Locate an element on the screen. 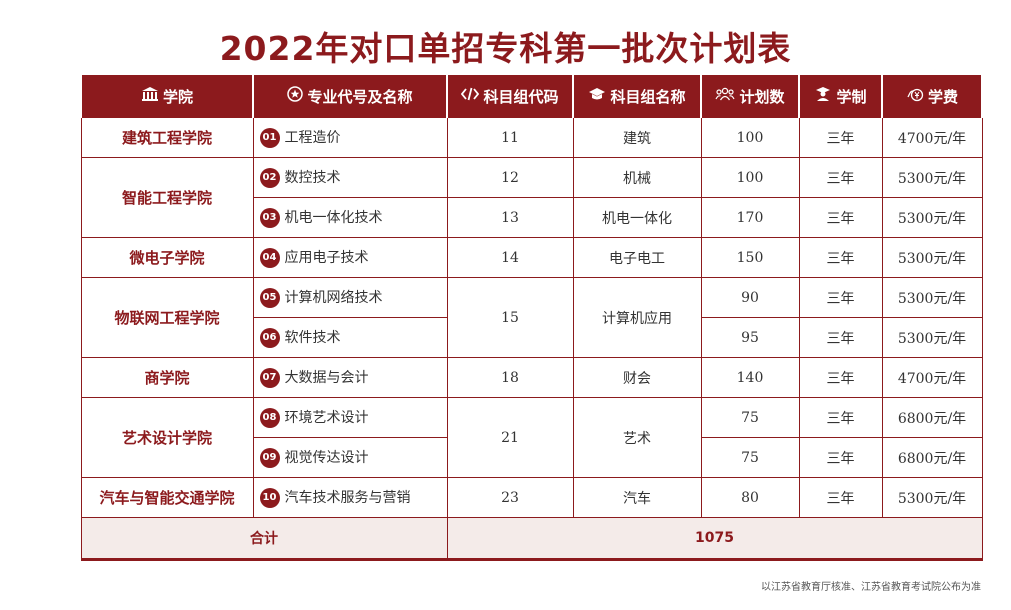 The image size is (1011, 610). major-cell: 04 应用电子技术 is located at coordinates (350, 257).